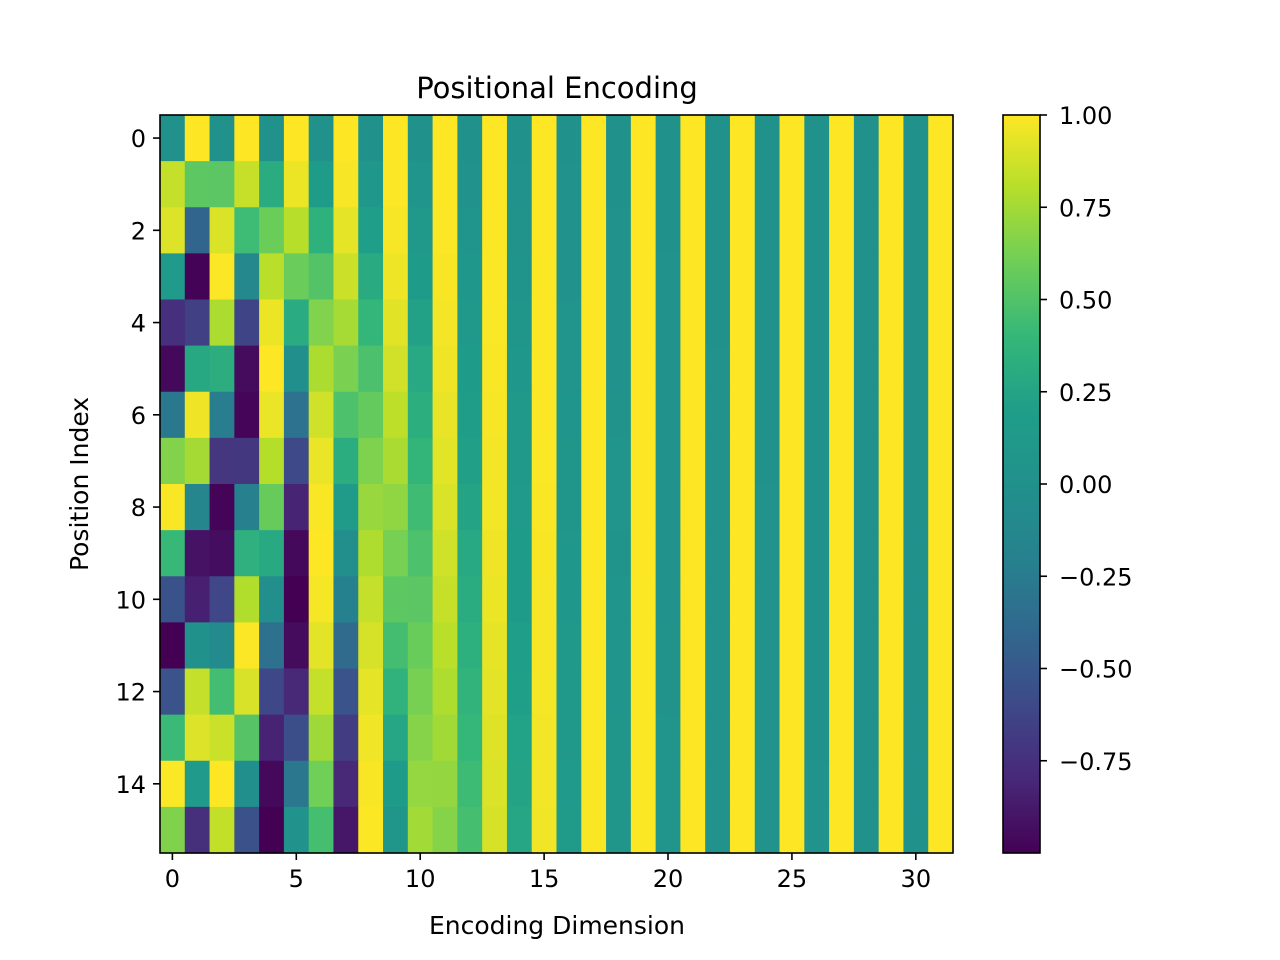 The image size is (1280, 960). What do you see at coordinates (138, 231) in the screenshot?
I see `y-tick-label: 2` at bounding box center [138, 231].